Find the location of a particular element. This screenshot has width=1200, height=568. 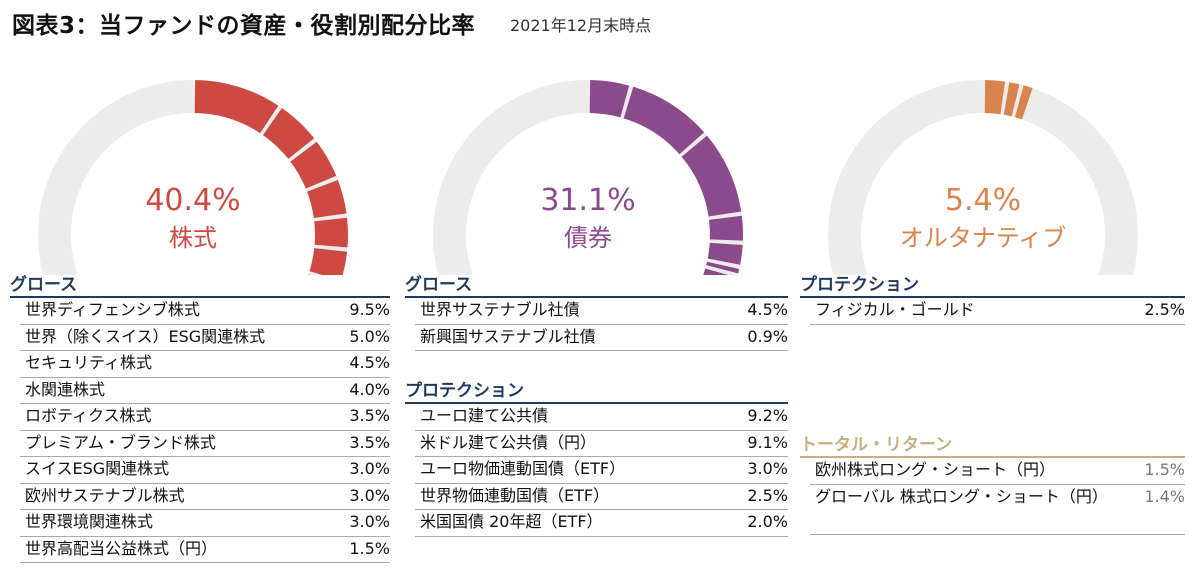

item-value: 9.5% is located at coordinates (369, 309).